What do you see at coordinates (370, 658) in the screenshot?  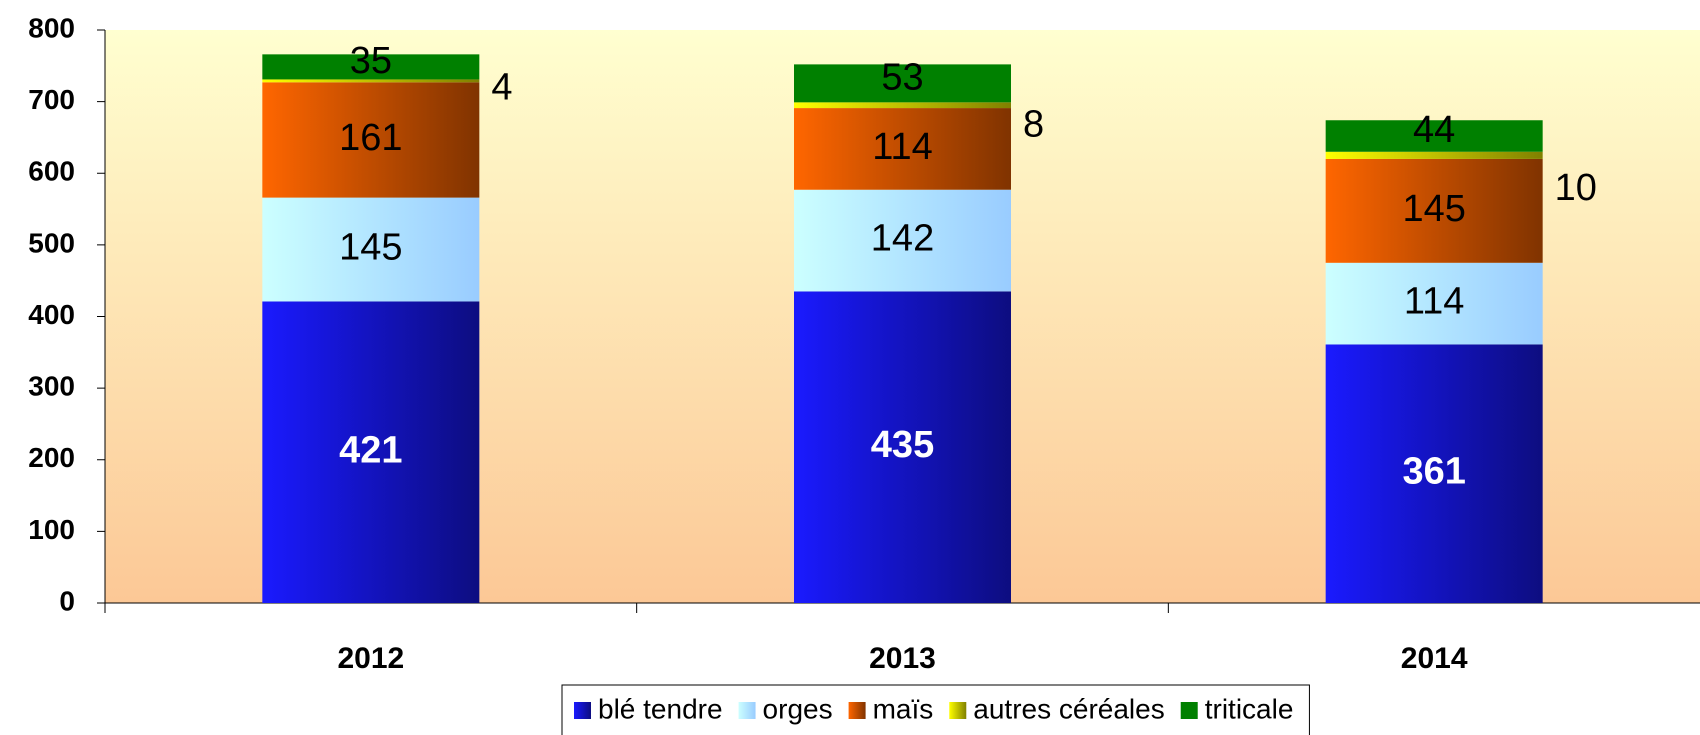 I see `x-tick-label: 2012` at bounding box center [370, 658].